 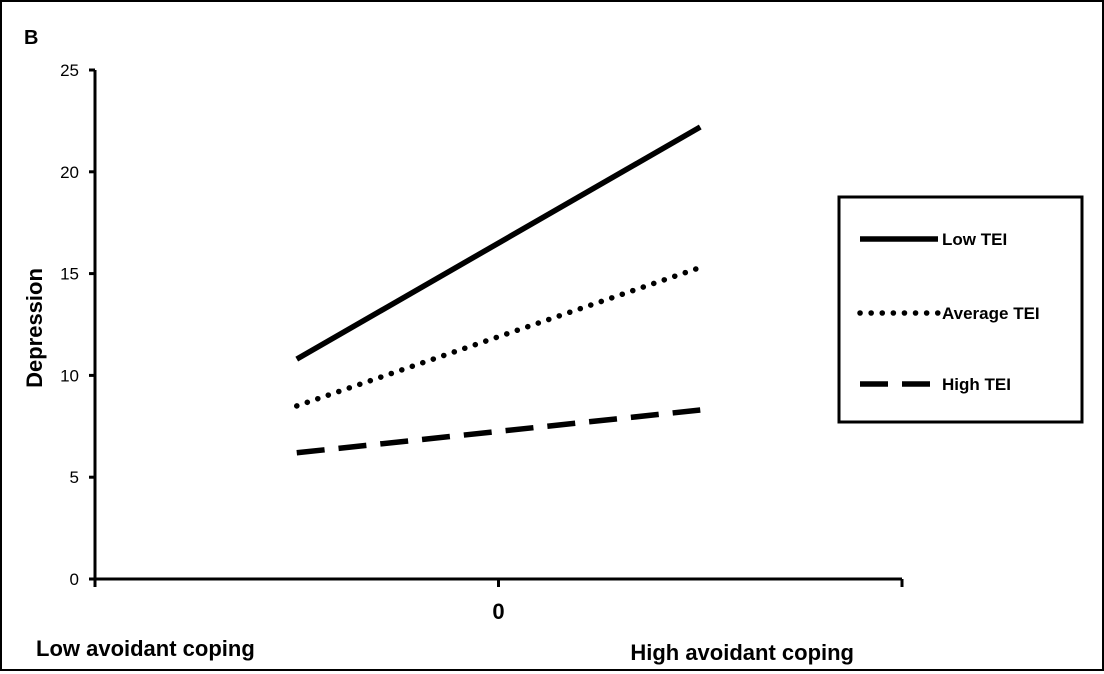 What do you see at coordinates (69, 70) in the screenshot?
I see `y-tick-label: 25` at bounding box center [69, 70].